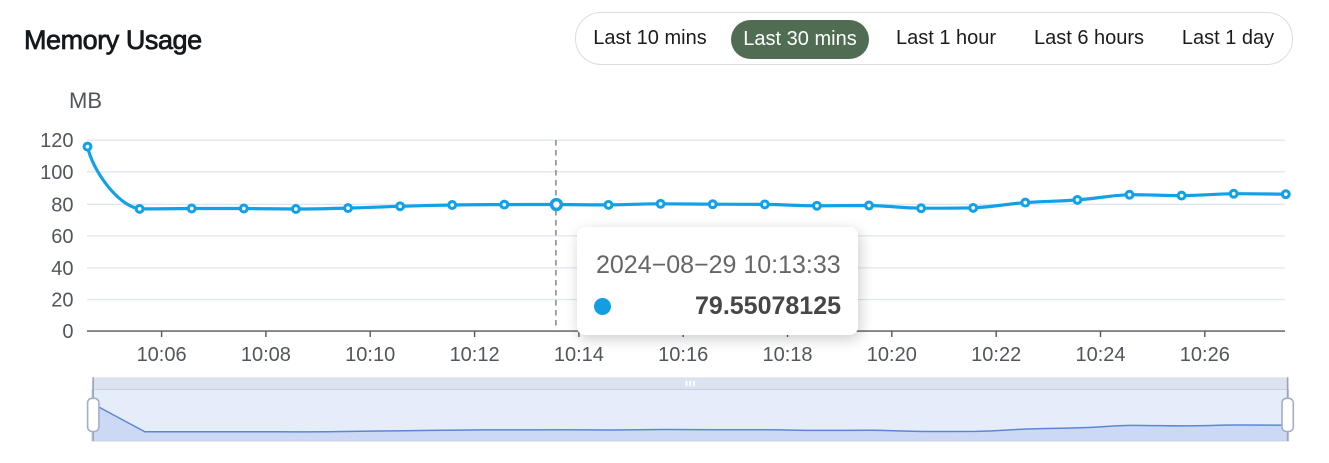 The image size is (1329, 463). Describe the element at coordinates (67, 332) in the screenshot. I see `svg-text: 0` at that location.